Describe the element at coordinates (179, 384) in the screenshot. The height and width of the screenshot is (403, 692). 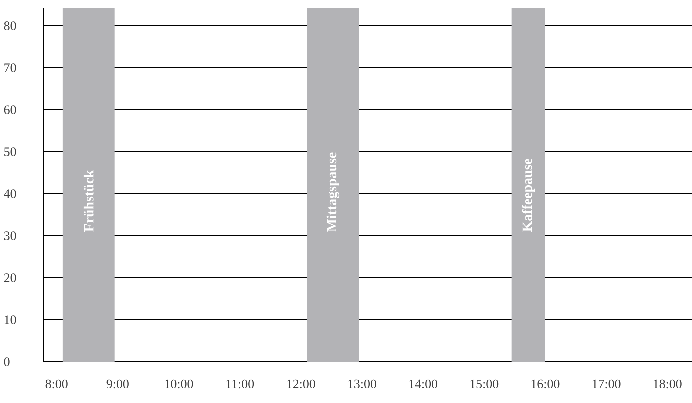
I see `x-tick-label: 10:00` at that location.